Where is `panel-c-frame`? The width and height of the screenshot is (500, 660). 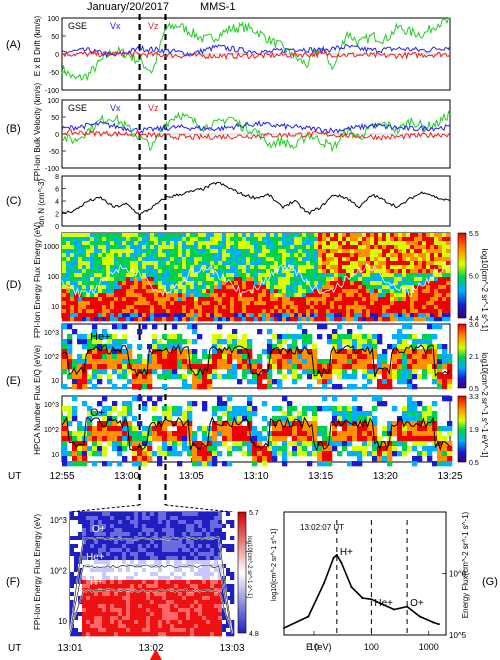
panel-c-frame is located at coordinates (256, 201).